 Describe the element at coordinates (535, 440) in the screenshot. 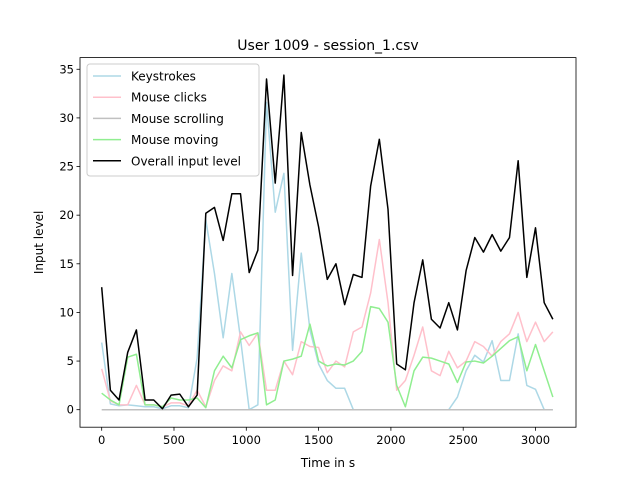

I see `x-tick-label: 3000` at that location.